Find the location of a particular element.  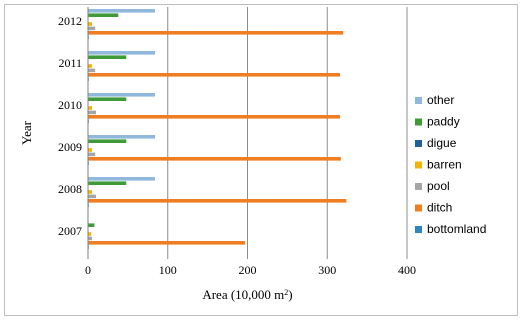

bar-barren-2012 is located at coordinates (90, 24).